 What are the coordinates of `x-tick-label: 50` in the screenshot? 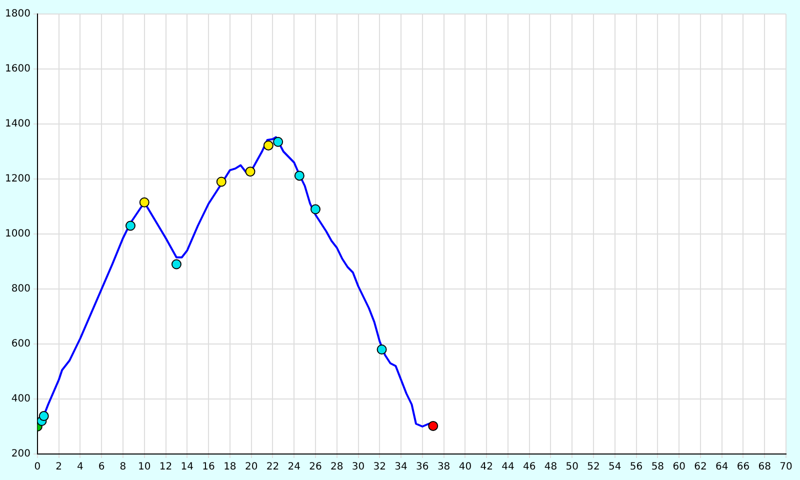 It's located at (572, 467).